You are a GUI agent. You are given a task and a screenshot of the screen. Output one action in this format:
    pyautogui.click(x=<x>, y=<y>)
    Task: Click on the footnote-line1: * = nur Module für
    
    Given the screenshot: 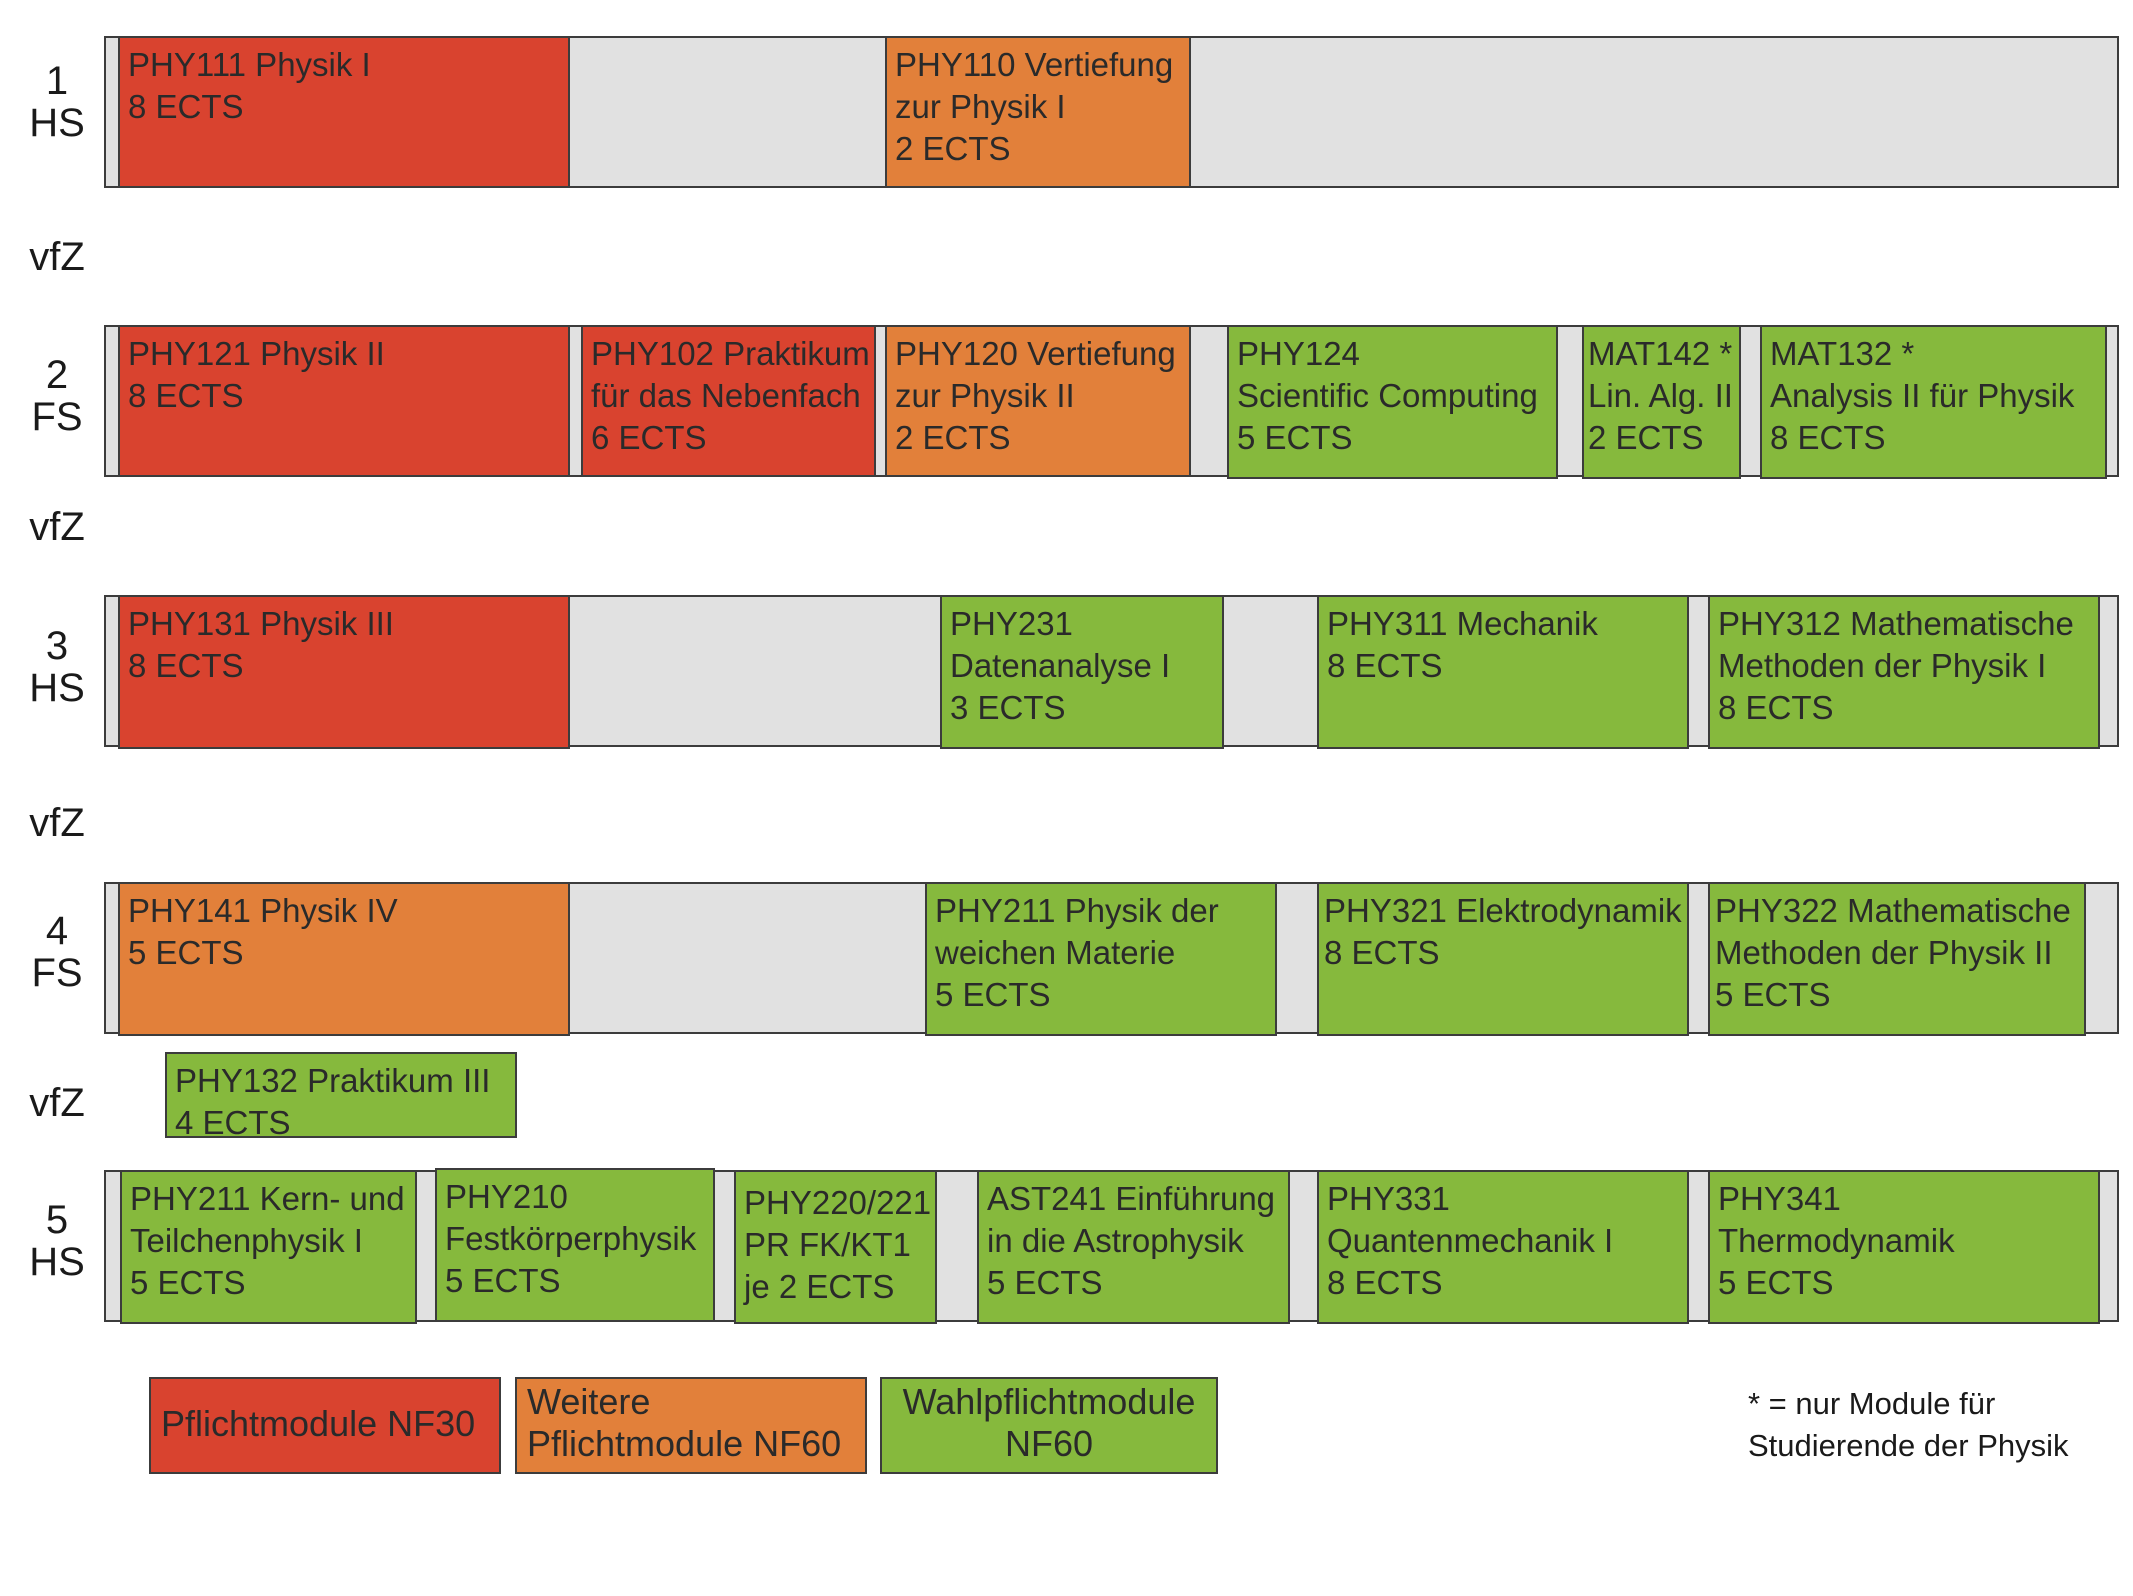 What is the action you would take?
    pyautogui.click(x=1872, y=1403)
    